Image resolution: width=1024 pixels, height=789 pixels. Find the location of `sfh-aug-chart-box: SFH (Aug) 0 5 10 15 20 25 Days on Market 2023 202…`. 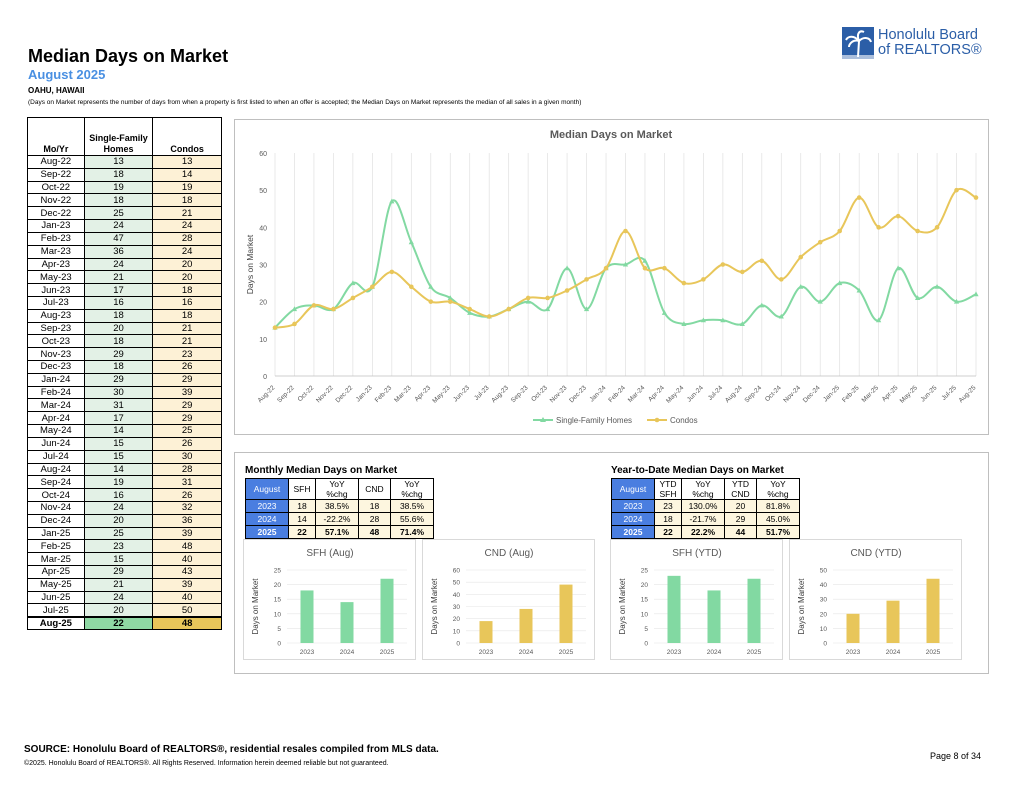

sfh-aug-chart-box: SFH (Aug) 0 5 10 15 20 25 Days on Market 2023 202… is located at coordinates (329, 599).